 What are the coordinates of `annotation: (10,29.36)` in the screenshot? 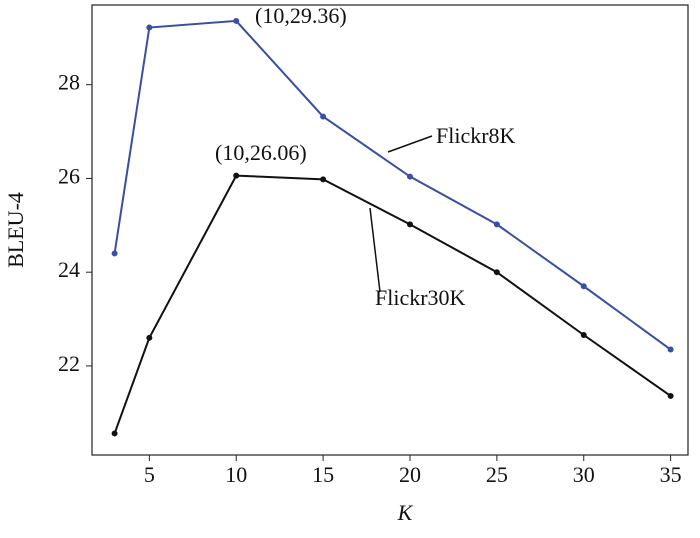 It's located at (301, 15).